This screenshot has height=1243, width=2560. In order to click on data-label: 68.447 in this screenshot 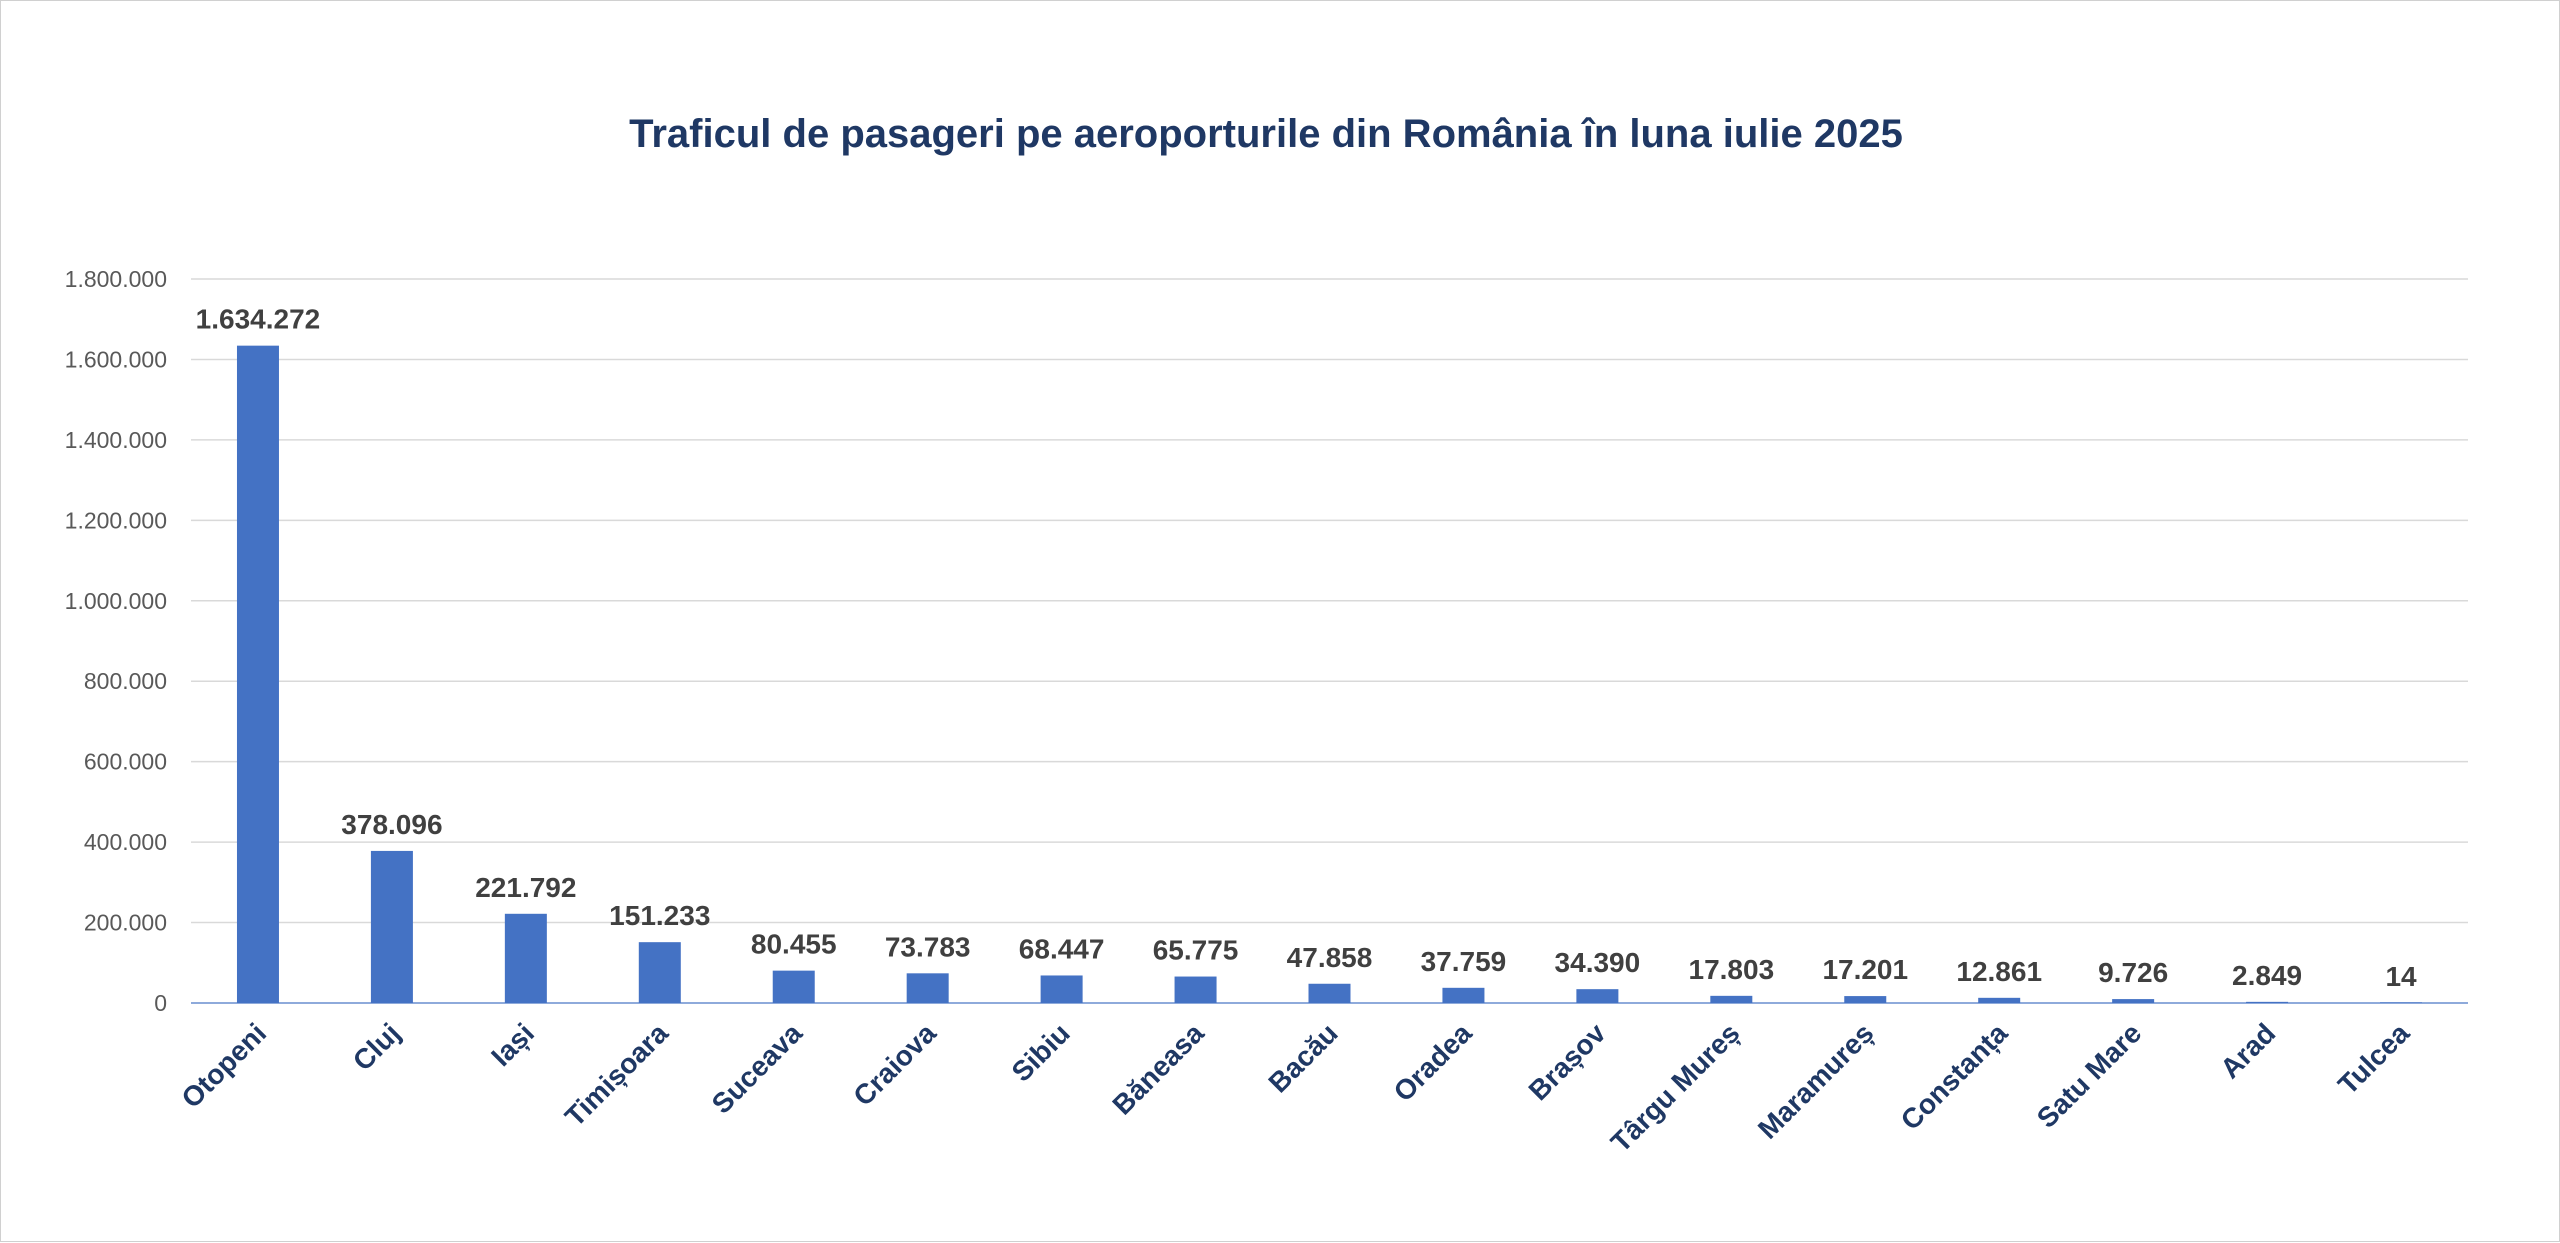, I will do `click(1062, 948)`.